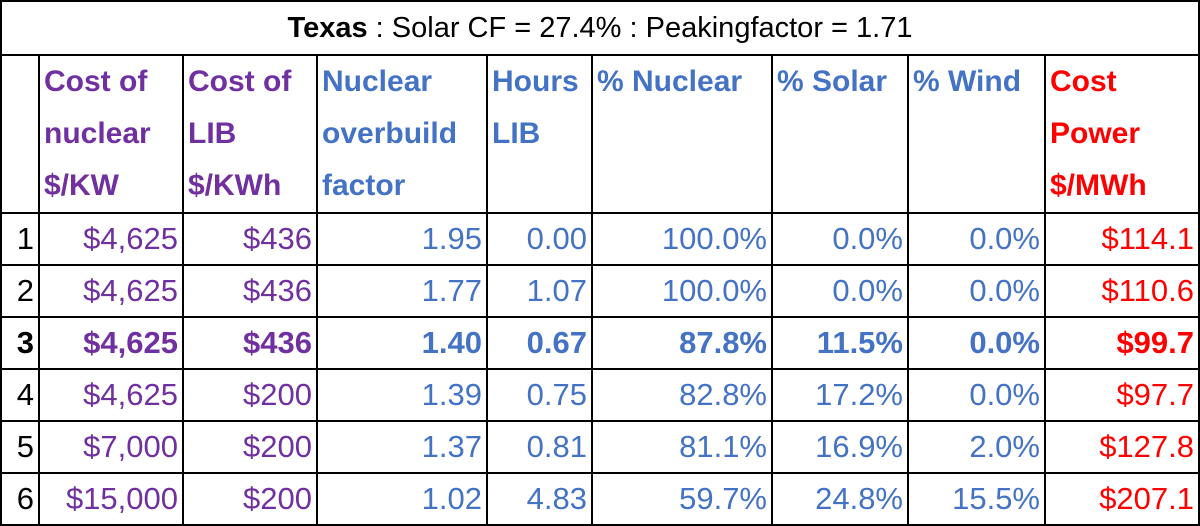 The width and height of the screenshot is (1200, 526). Describe the element at coordinates (1121, 239) in the screenshot. I see `cost-power-cell: $114.1` at that location.